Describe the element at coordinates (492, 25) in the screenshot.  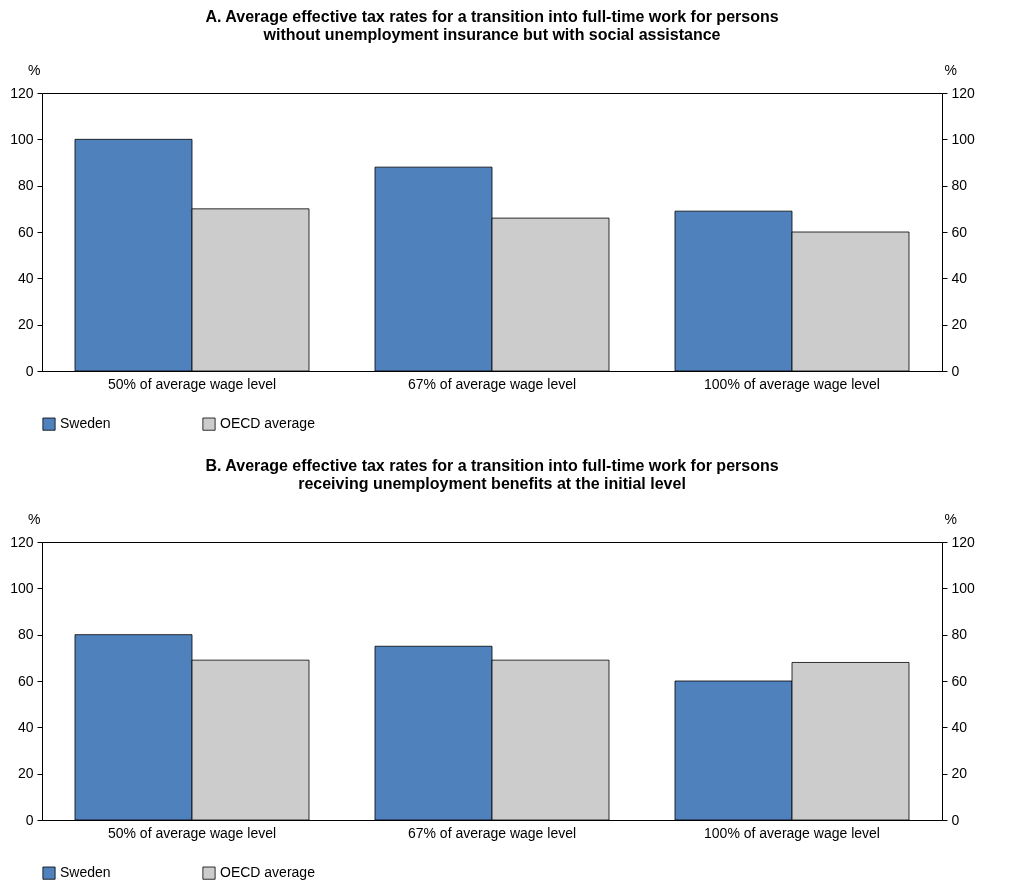
I see `chart-title: A. Average effective tax rates for a transition into full-time work for persons without unemployment insurance but with social assistance` at that location.